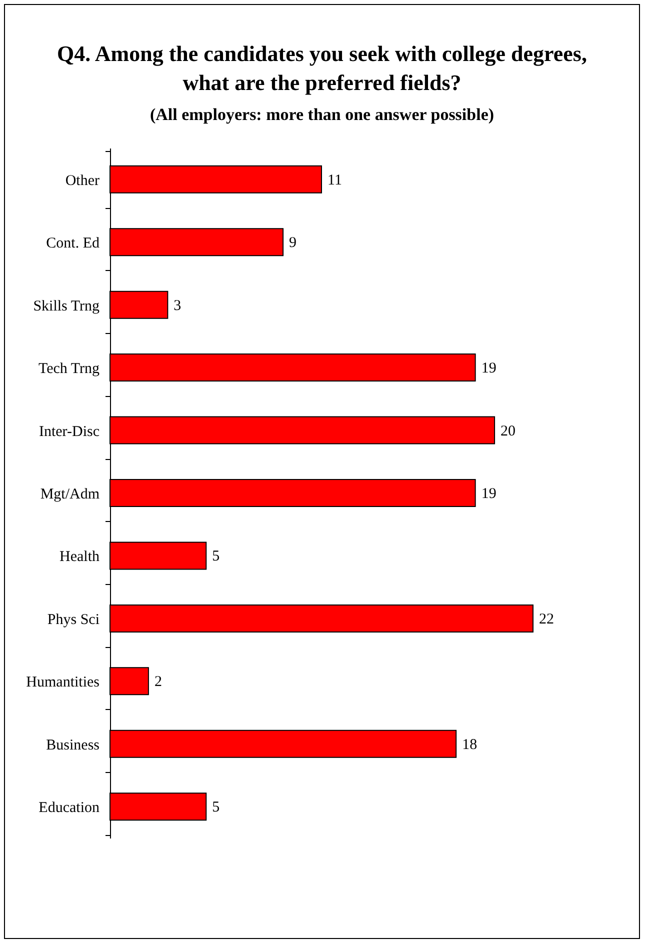 This screenshot has width=650, height=949. What do you see at coordinates (470, 744) in the screenshot?
I see `data-label: 18` at bounding box center [470, 744].